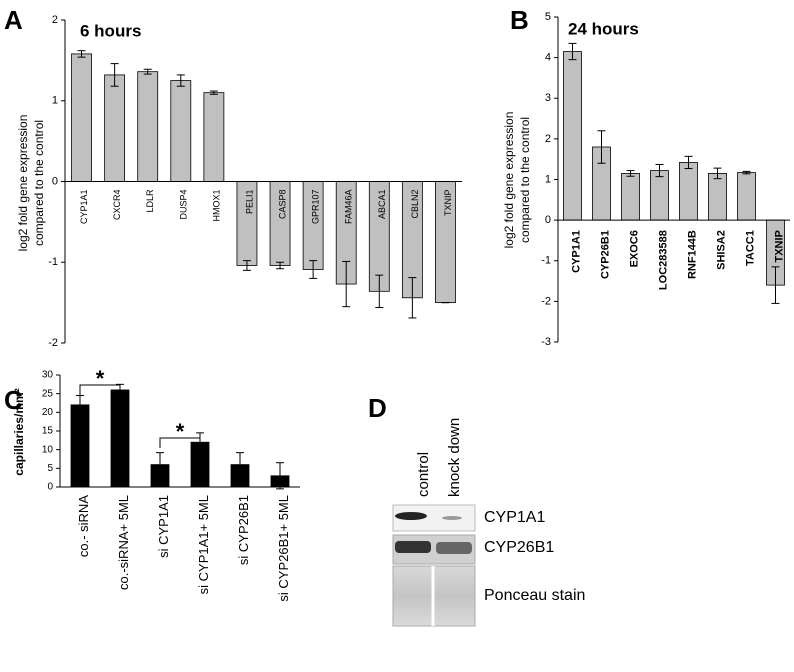  I want to click on x-tick-label: LOC283588, so click(663, 260).